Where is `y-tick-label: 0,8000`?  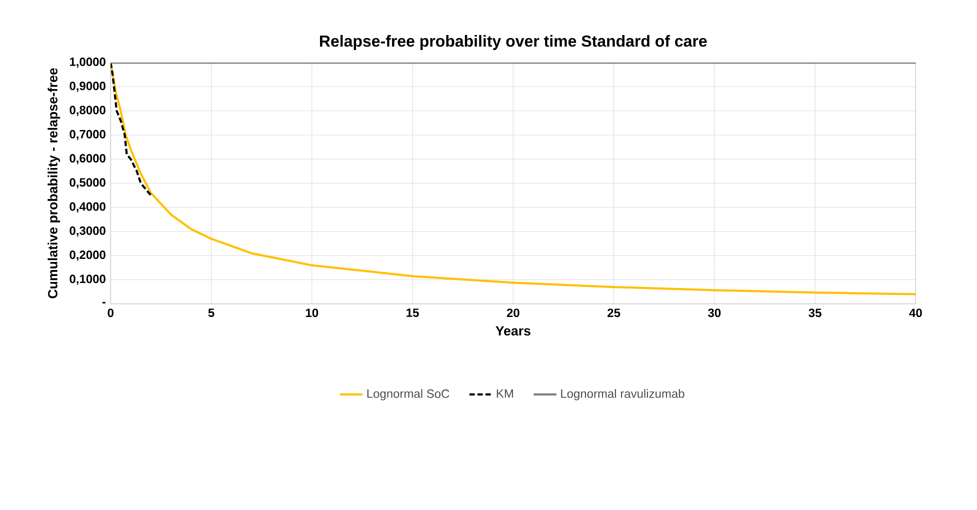 y-tick-label: 0,8000 is located at coordinates (88, 111).